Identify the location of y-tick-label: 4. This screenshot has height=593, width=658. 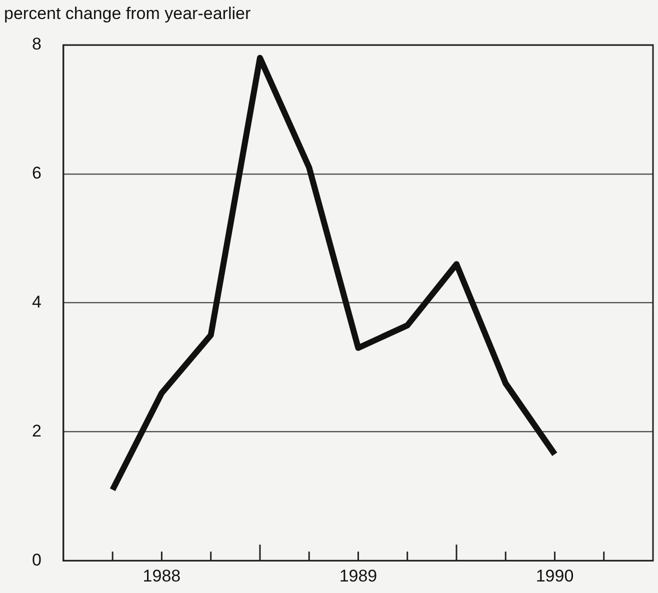
(37, 302).